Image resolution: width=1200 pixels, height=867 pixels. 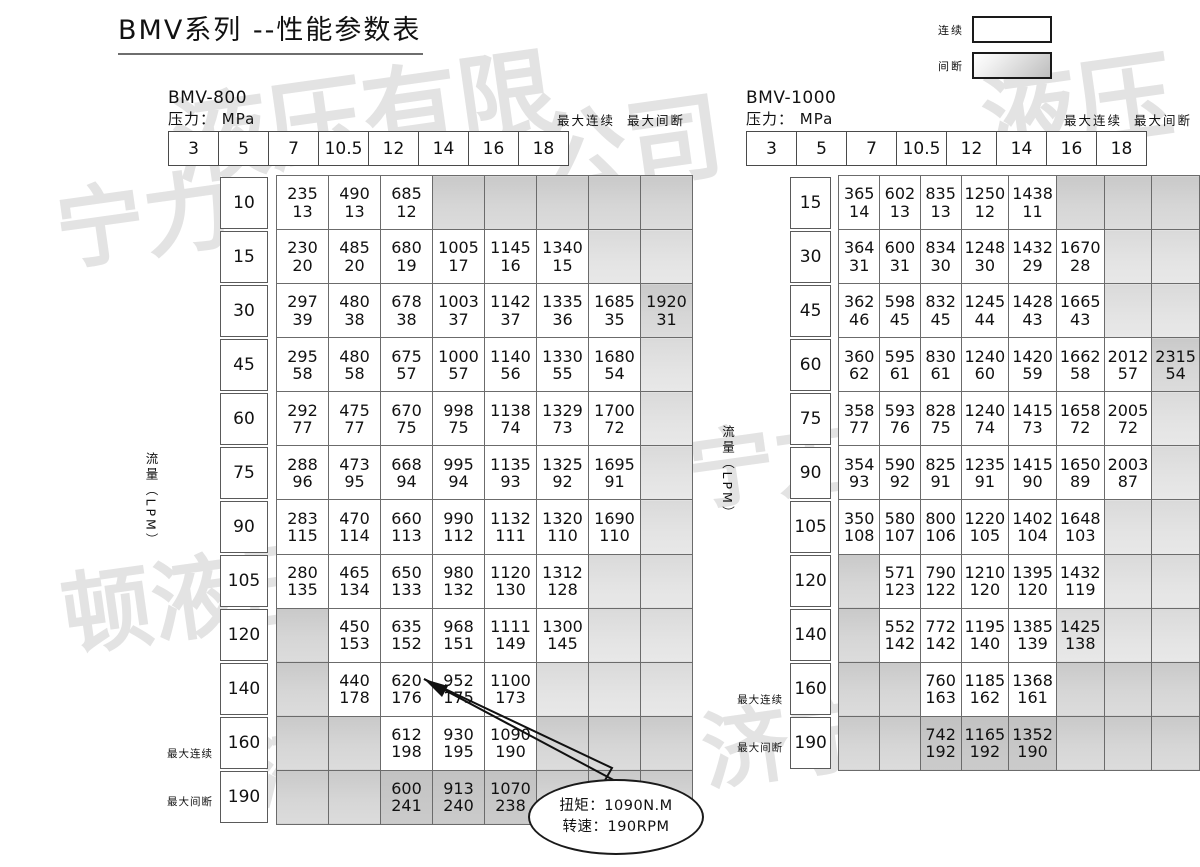 I want to click on cell-rpm: 190, so click(x=510, y=752).